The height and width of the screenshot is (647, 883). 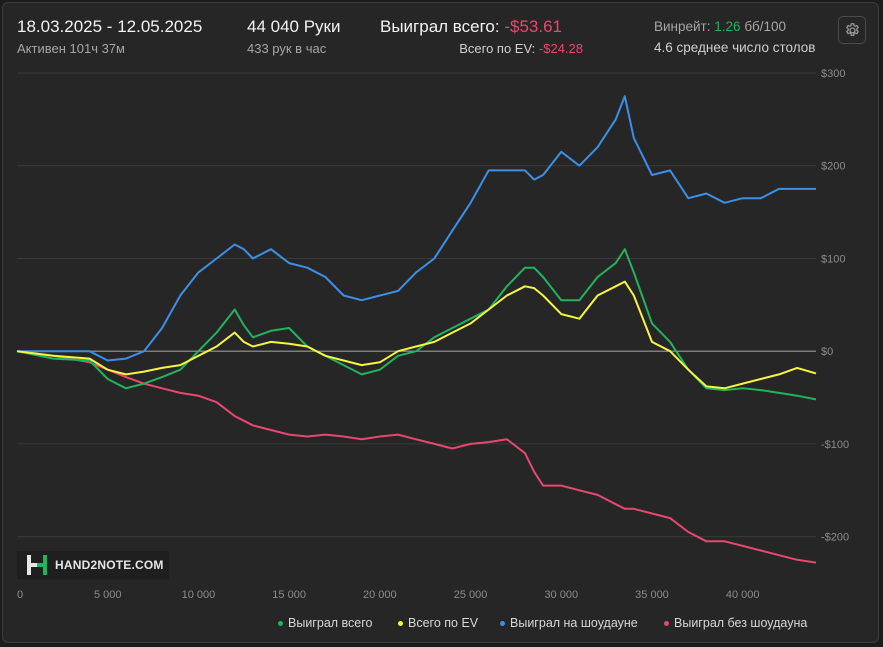 I want to click on settings-button, so click(x=852, y=30).